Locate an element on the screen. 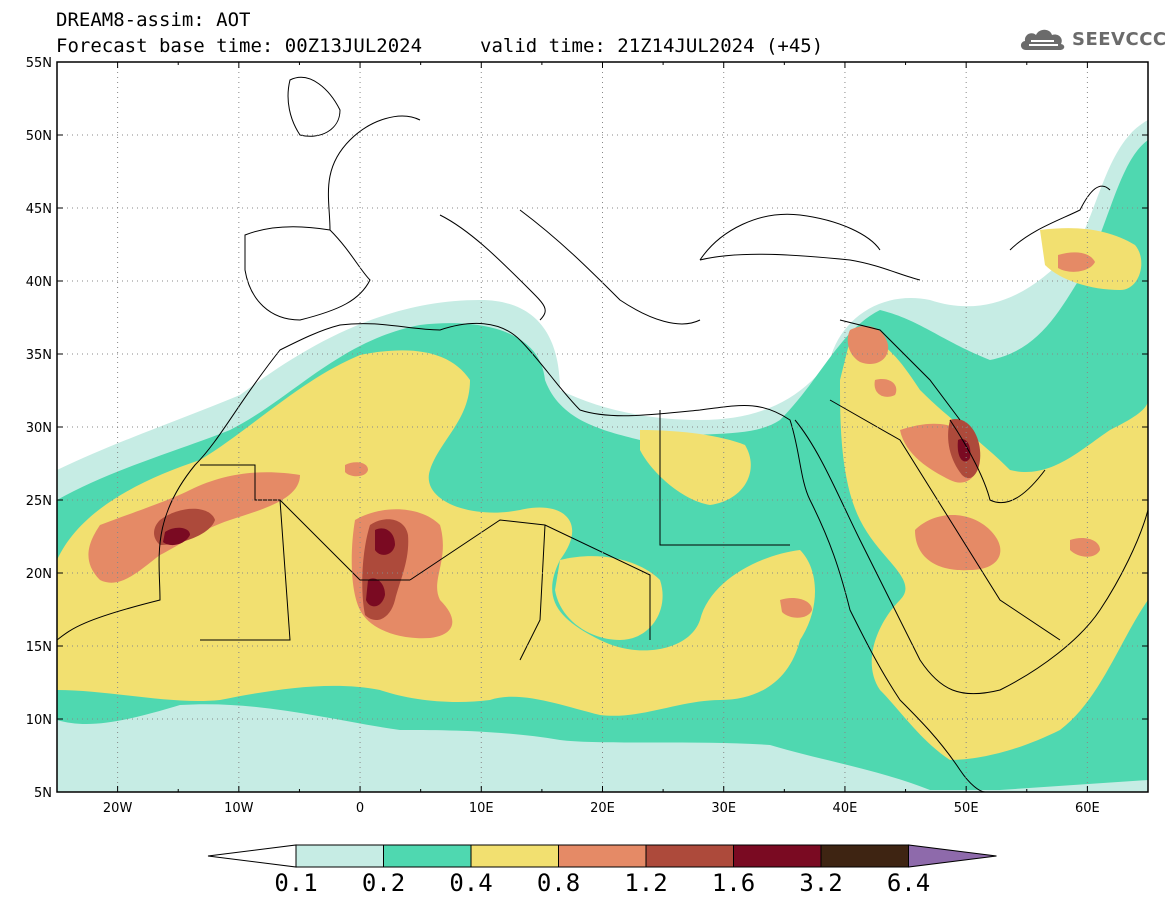 This screenshot has width=1165, height=905. valid-time: valid time: 21Z14JUL2024 (+45) is located at coordinates (652, 46).